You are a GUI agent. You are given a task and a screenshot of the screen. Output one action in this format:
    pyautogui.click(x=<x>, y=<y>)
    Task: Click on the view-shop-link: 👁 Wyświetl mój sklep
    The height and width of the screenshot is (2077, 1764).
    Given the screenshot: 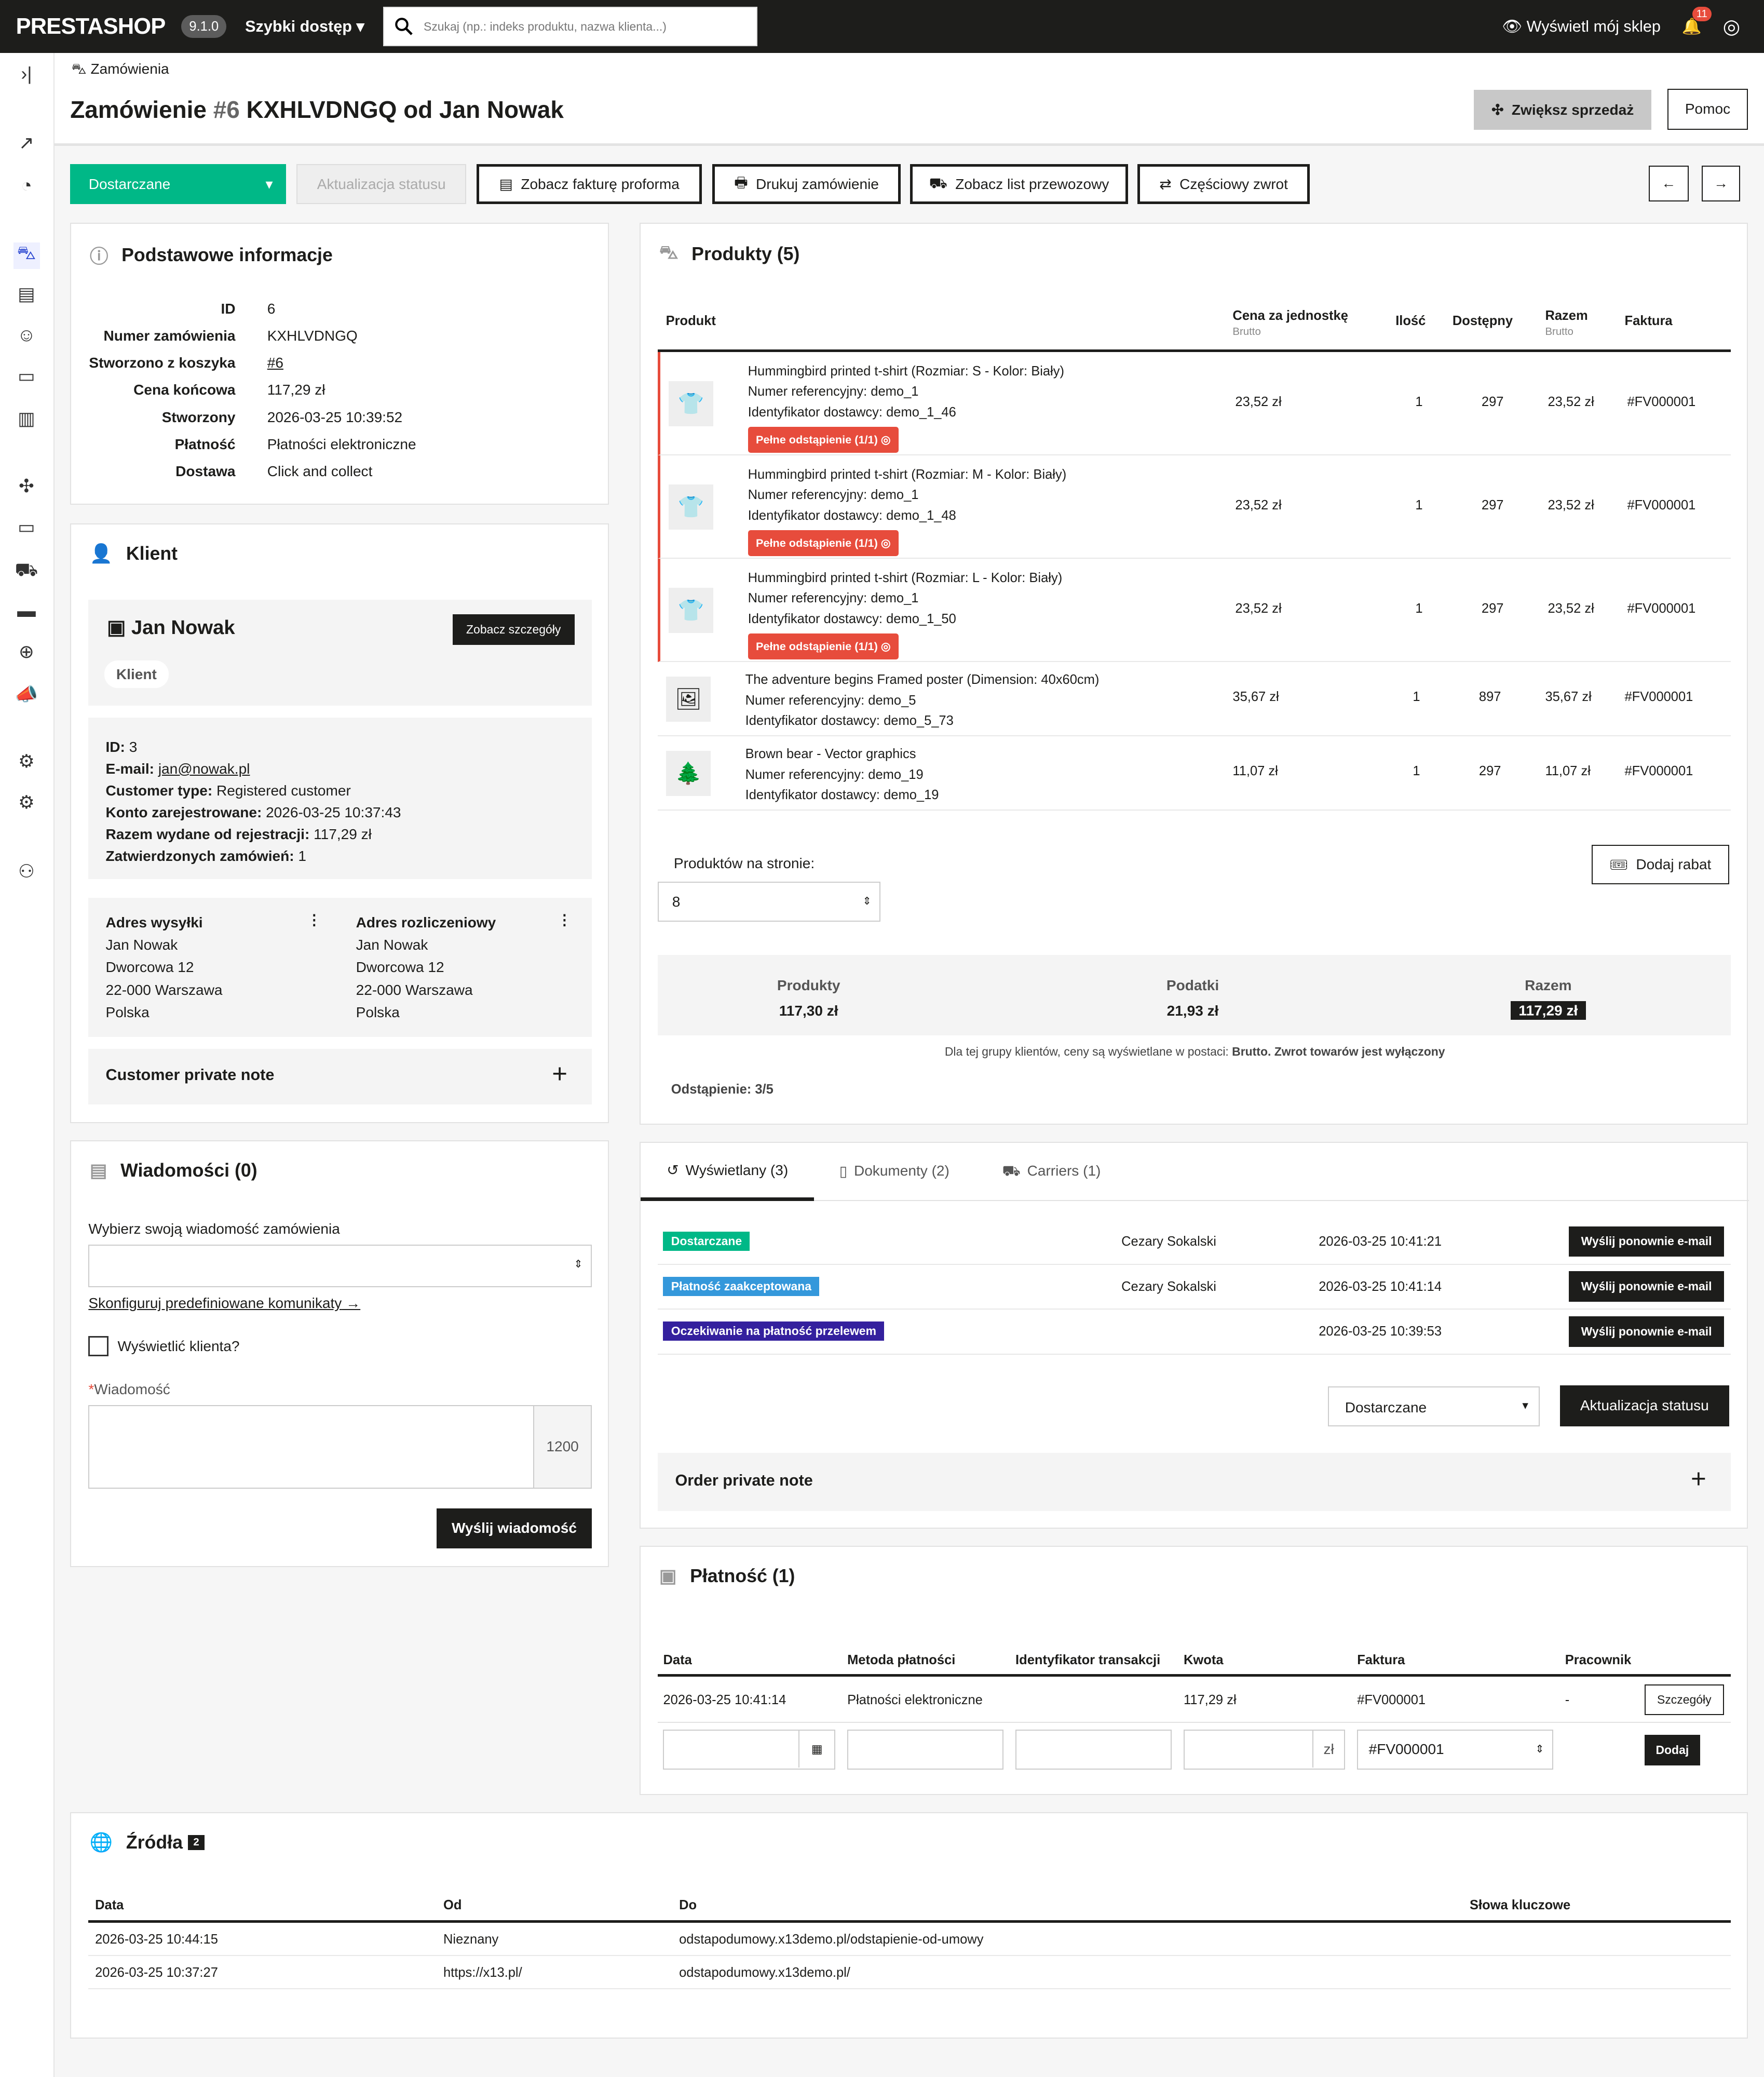 What is the action you would take?
    pyautogui.click(x=1581, y=26)
    